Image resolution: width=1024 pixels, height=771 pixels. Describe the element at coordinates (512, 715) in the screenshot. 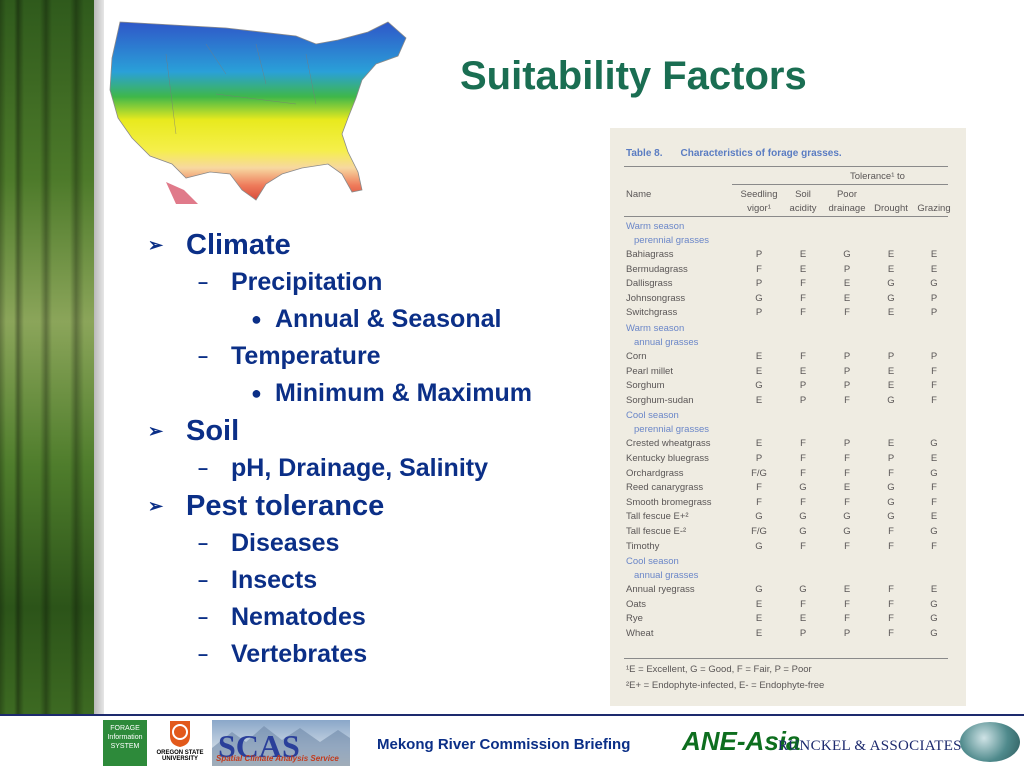

I see `footer-divider` at that location.